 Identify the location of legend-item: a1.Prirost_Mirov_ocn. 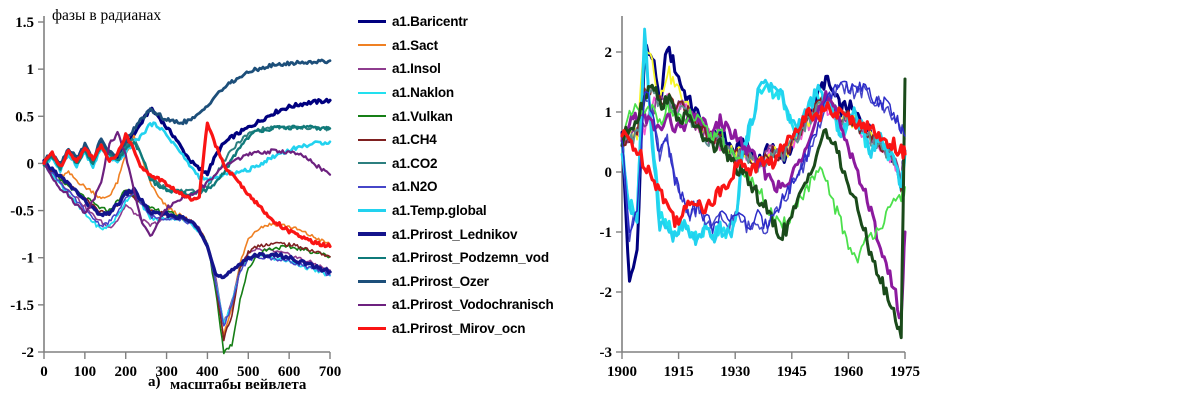
(456, 329).